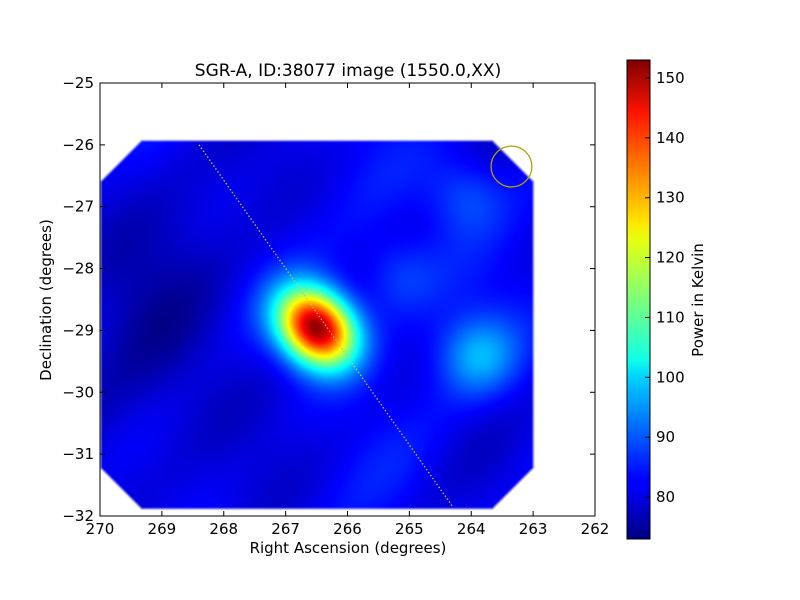  What do you see at coordinates (670, 138) in the screenshot?
I see `colorbar-tick-label: 140` at bounding box center [670, 138].